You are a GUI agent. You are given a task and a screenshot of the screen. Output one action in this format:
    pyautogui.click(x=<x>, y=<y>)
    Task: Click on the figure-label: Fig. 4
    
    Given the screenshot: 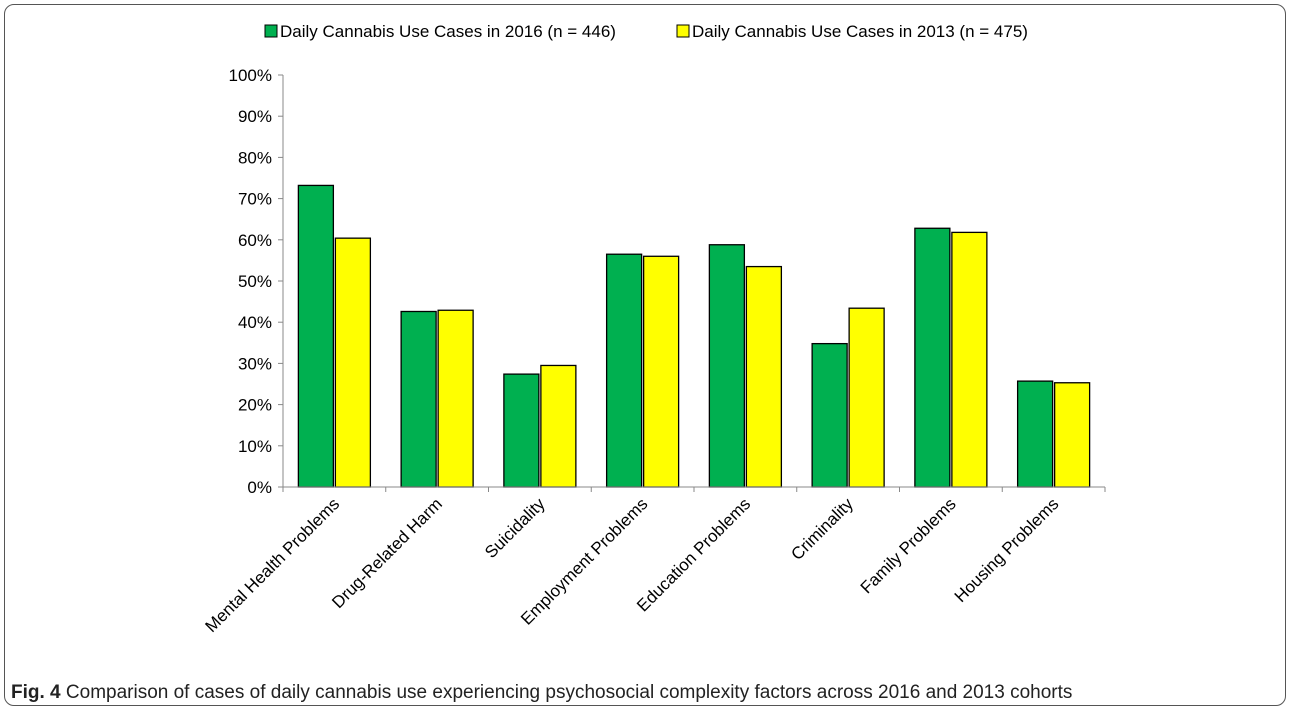 What is the action you would take?
    pyautogui.click(x=36, y=692)
    